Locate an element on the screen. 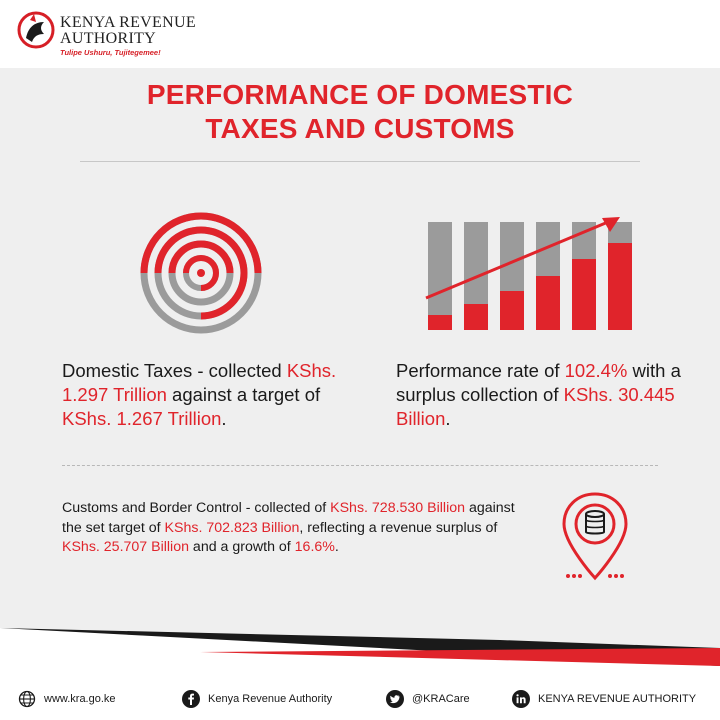 The image size is (720, 720). twitter-icon is located at coordinates (395, 699).